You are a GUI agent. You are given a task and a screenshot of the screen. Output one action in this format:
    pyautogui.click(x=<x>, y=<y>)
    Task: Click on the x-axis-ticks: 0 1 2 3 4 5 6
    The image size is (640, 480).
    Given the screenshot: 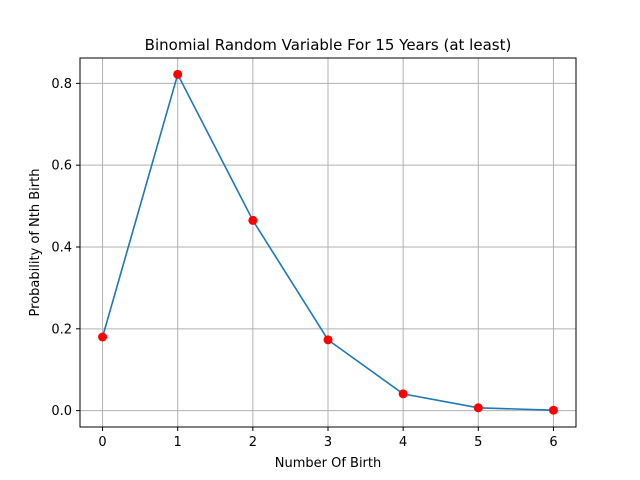 What is the action you would take?
    pyautogui.click(x=328, y=438)
    